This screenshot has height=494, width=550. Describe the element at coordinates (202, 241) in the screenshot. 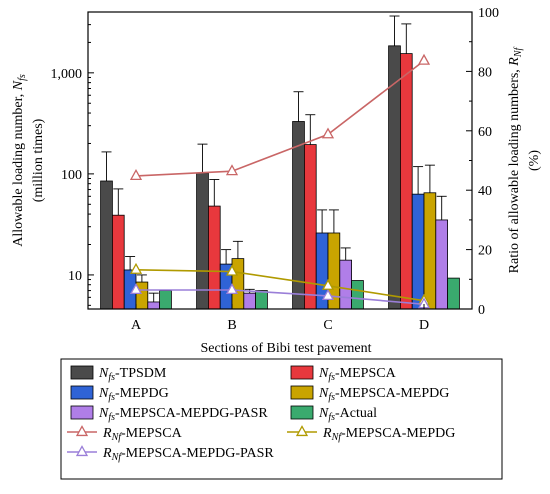

I see `bar-tpsdm-b` at that location.